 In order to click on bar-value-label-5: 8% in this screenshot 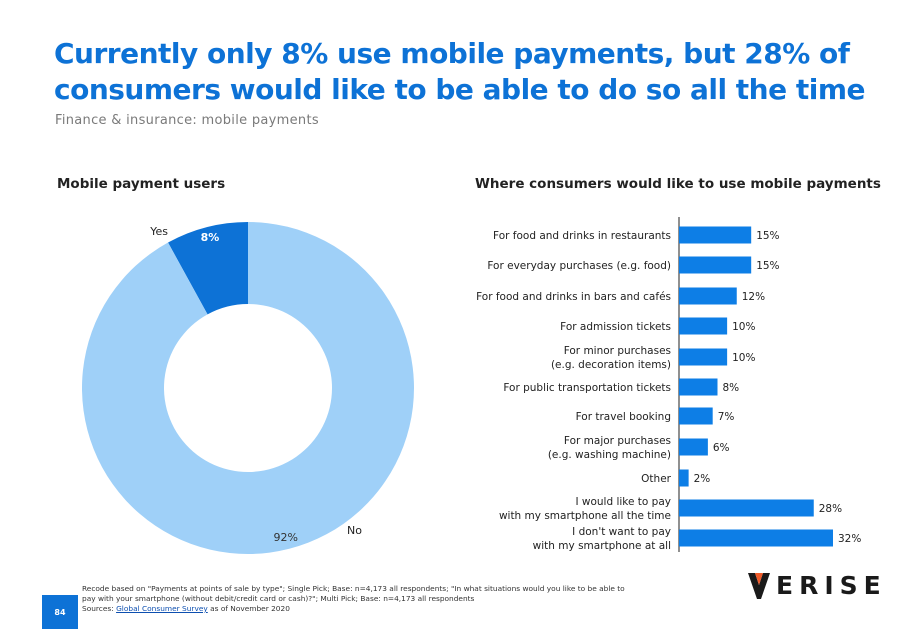, I will do `click(731, 388)`.